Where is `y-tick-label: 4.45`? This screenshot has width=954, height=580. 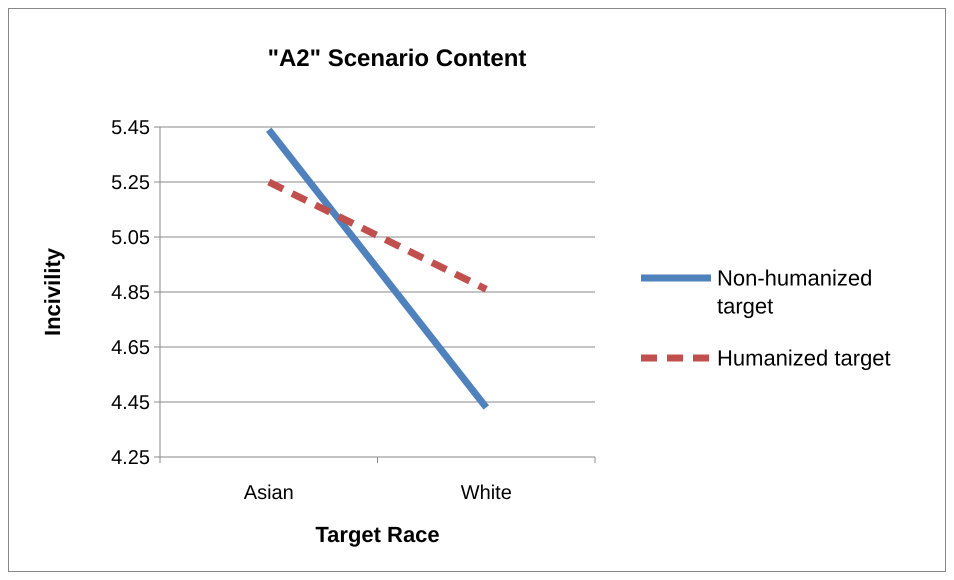
y-tick-label: 4.45 is located at coordinates (130, 403).